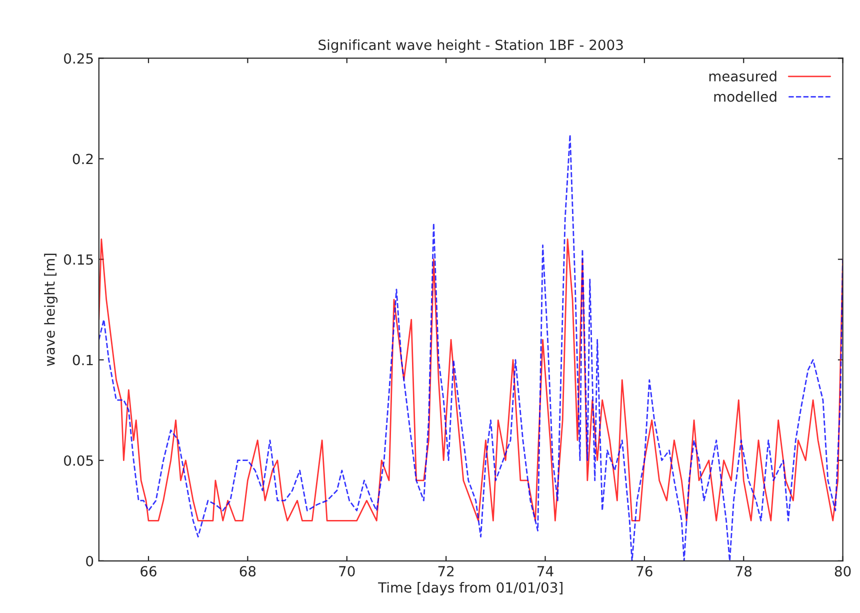 The image size is (860, 613). What do you see at coordinates (82, 360) in the screenshot?
I see `y-tick-label: 0.1` at bounding box center [82, 360].